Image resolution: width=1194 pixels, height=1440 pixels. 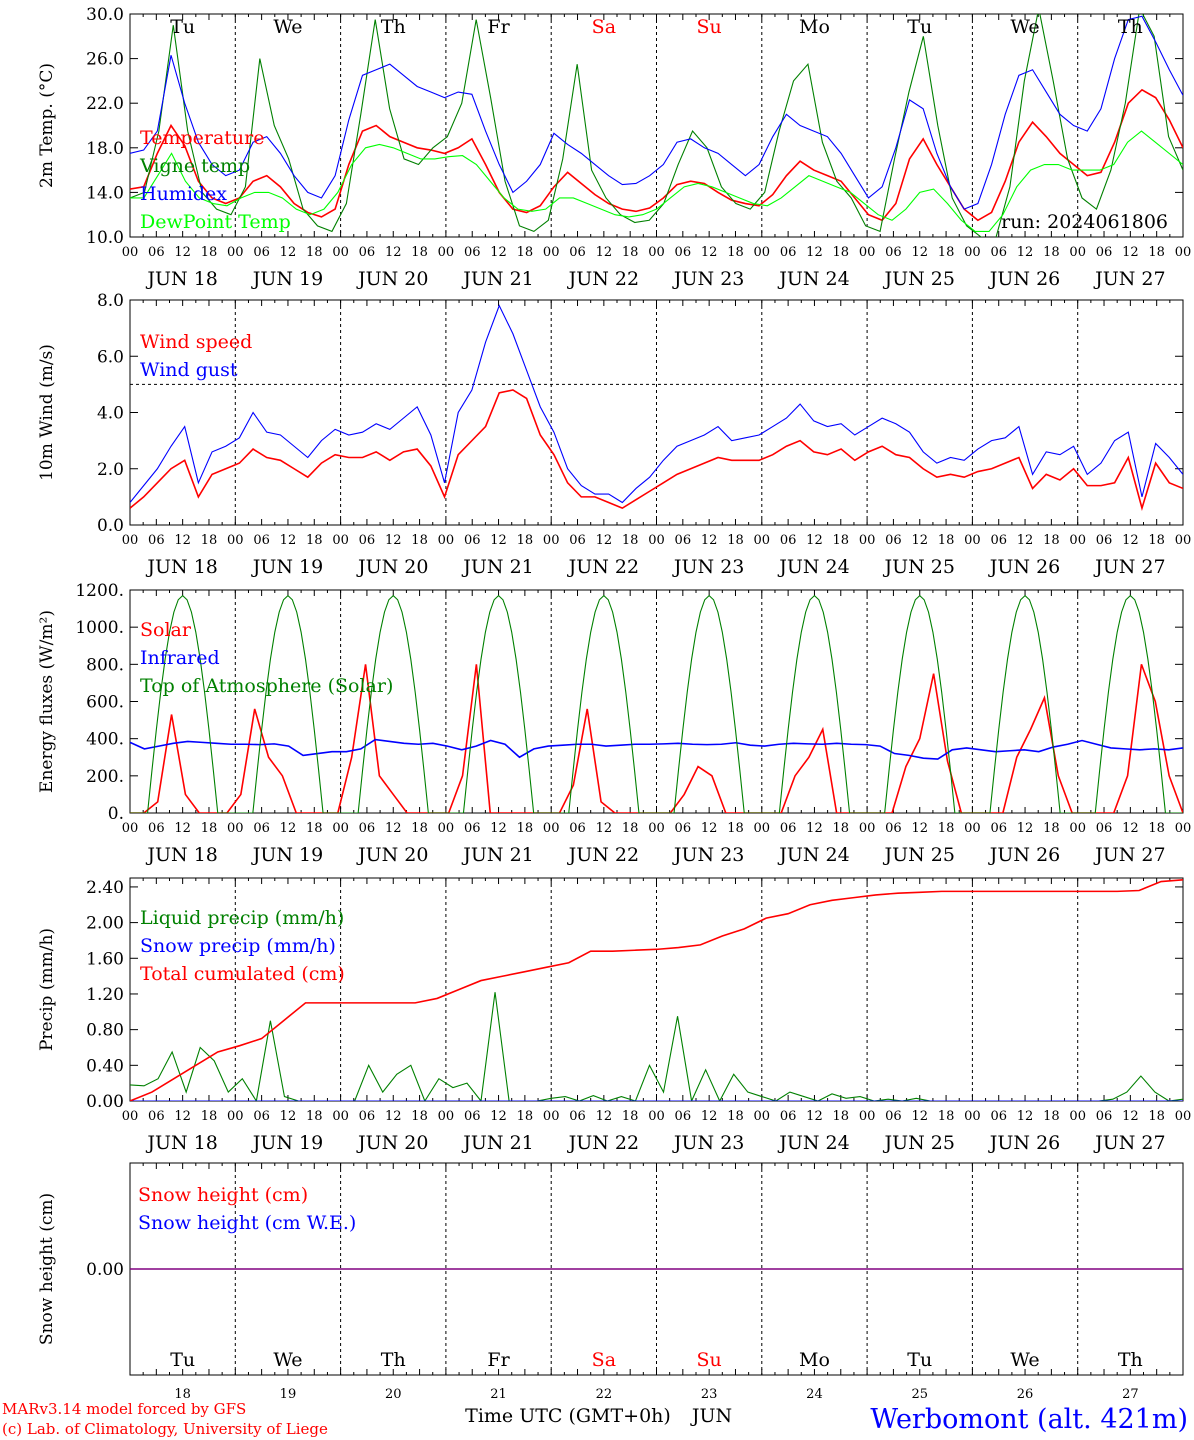 What do you see at coordinates (105, 193) in the screenshot?
I see `y-tick-label: 14.0` at bounding box center [105, 193].